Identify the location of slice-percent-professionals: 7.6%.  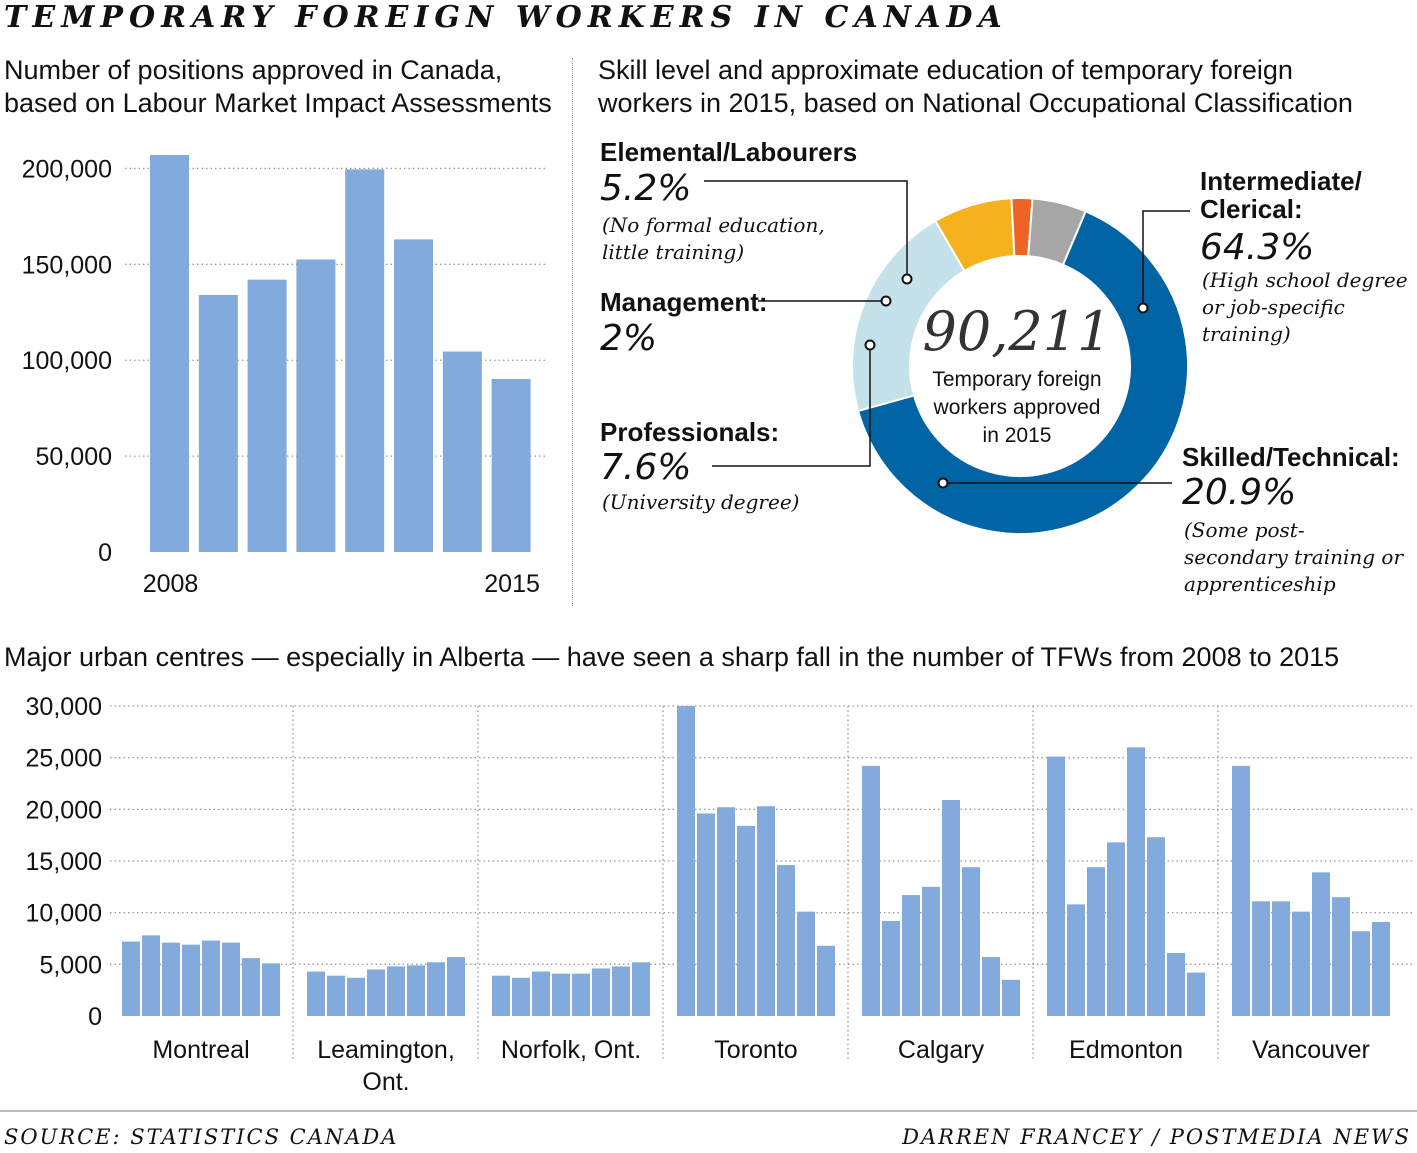
(645, 467).